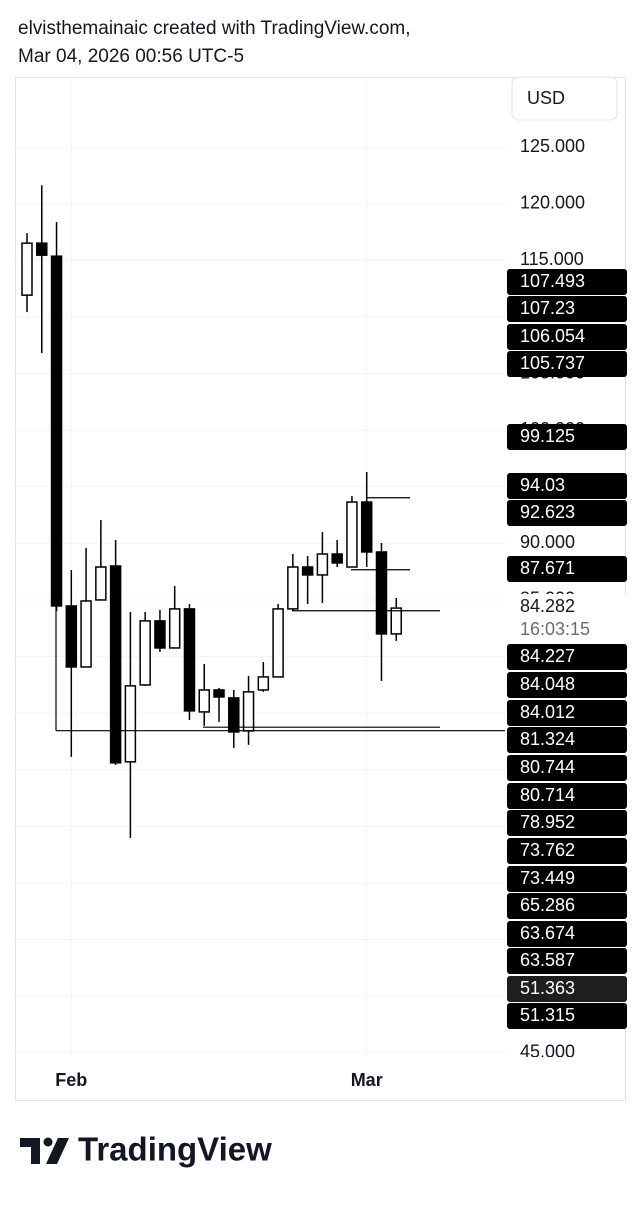 The height and width of the screenshot is (1205, 641). I want to click on price-badge-label: 84.048, so click(547, 684).